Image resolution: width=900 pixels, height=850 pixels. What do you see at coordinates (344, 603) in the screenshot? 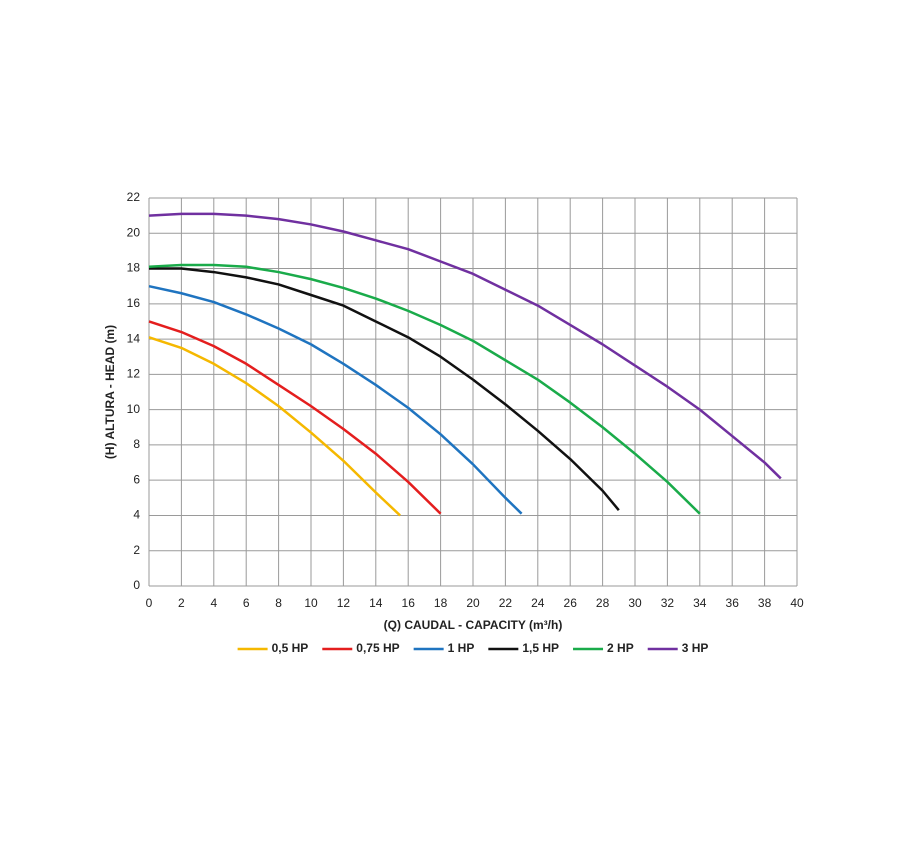
I see `x-tick-label: 12` at bounding box center [344, 603].